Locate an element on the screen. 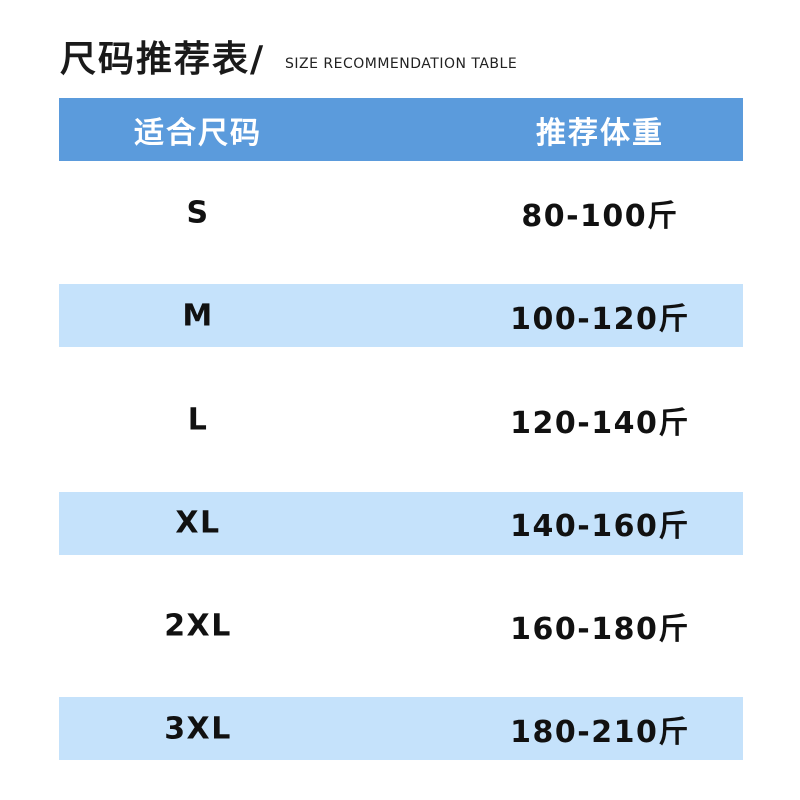 This screenshot has width=800, height=800. size-cell: L is located at coordinates (198, 420).